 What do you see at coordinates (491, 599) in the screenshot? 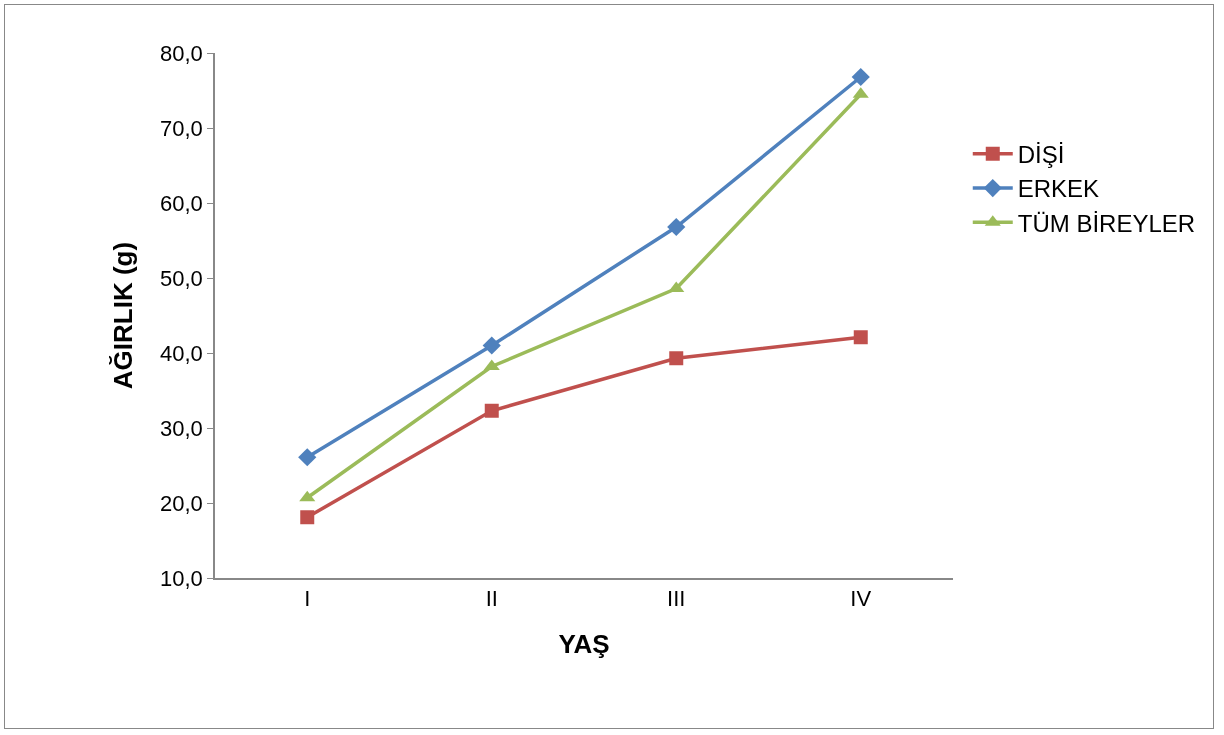
I see `x-tick-label: II` at bounding box center [491, 599].